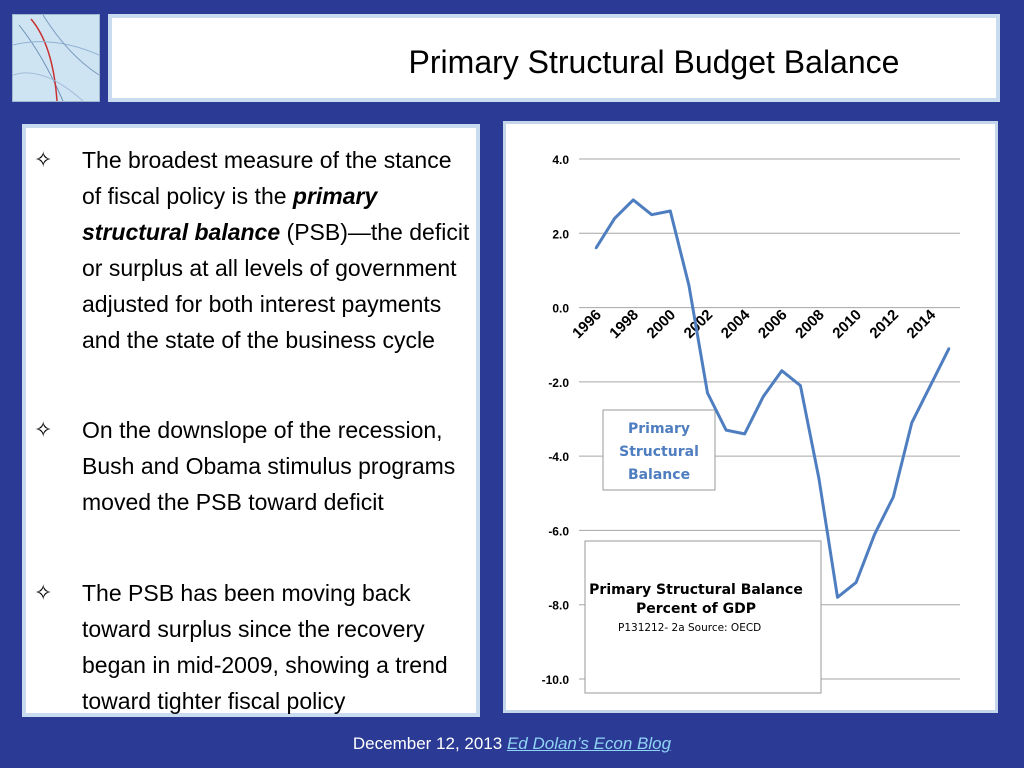 Image resolution: width=1024 pixels, height=768 pixels. I want to click on chart-subtitle: Percent of GDP, so click(696, 609).